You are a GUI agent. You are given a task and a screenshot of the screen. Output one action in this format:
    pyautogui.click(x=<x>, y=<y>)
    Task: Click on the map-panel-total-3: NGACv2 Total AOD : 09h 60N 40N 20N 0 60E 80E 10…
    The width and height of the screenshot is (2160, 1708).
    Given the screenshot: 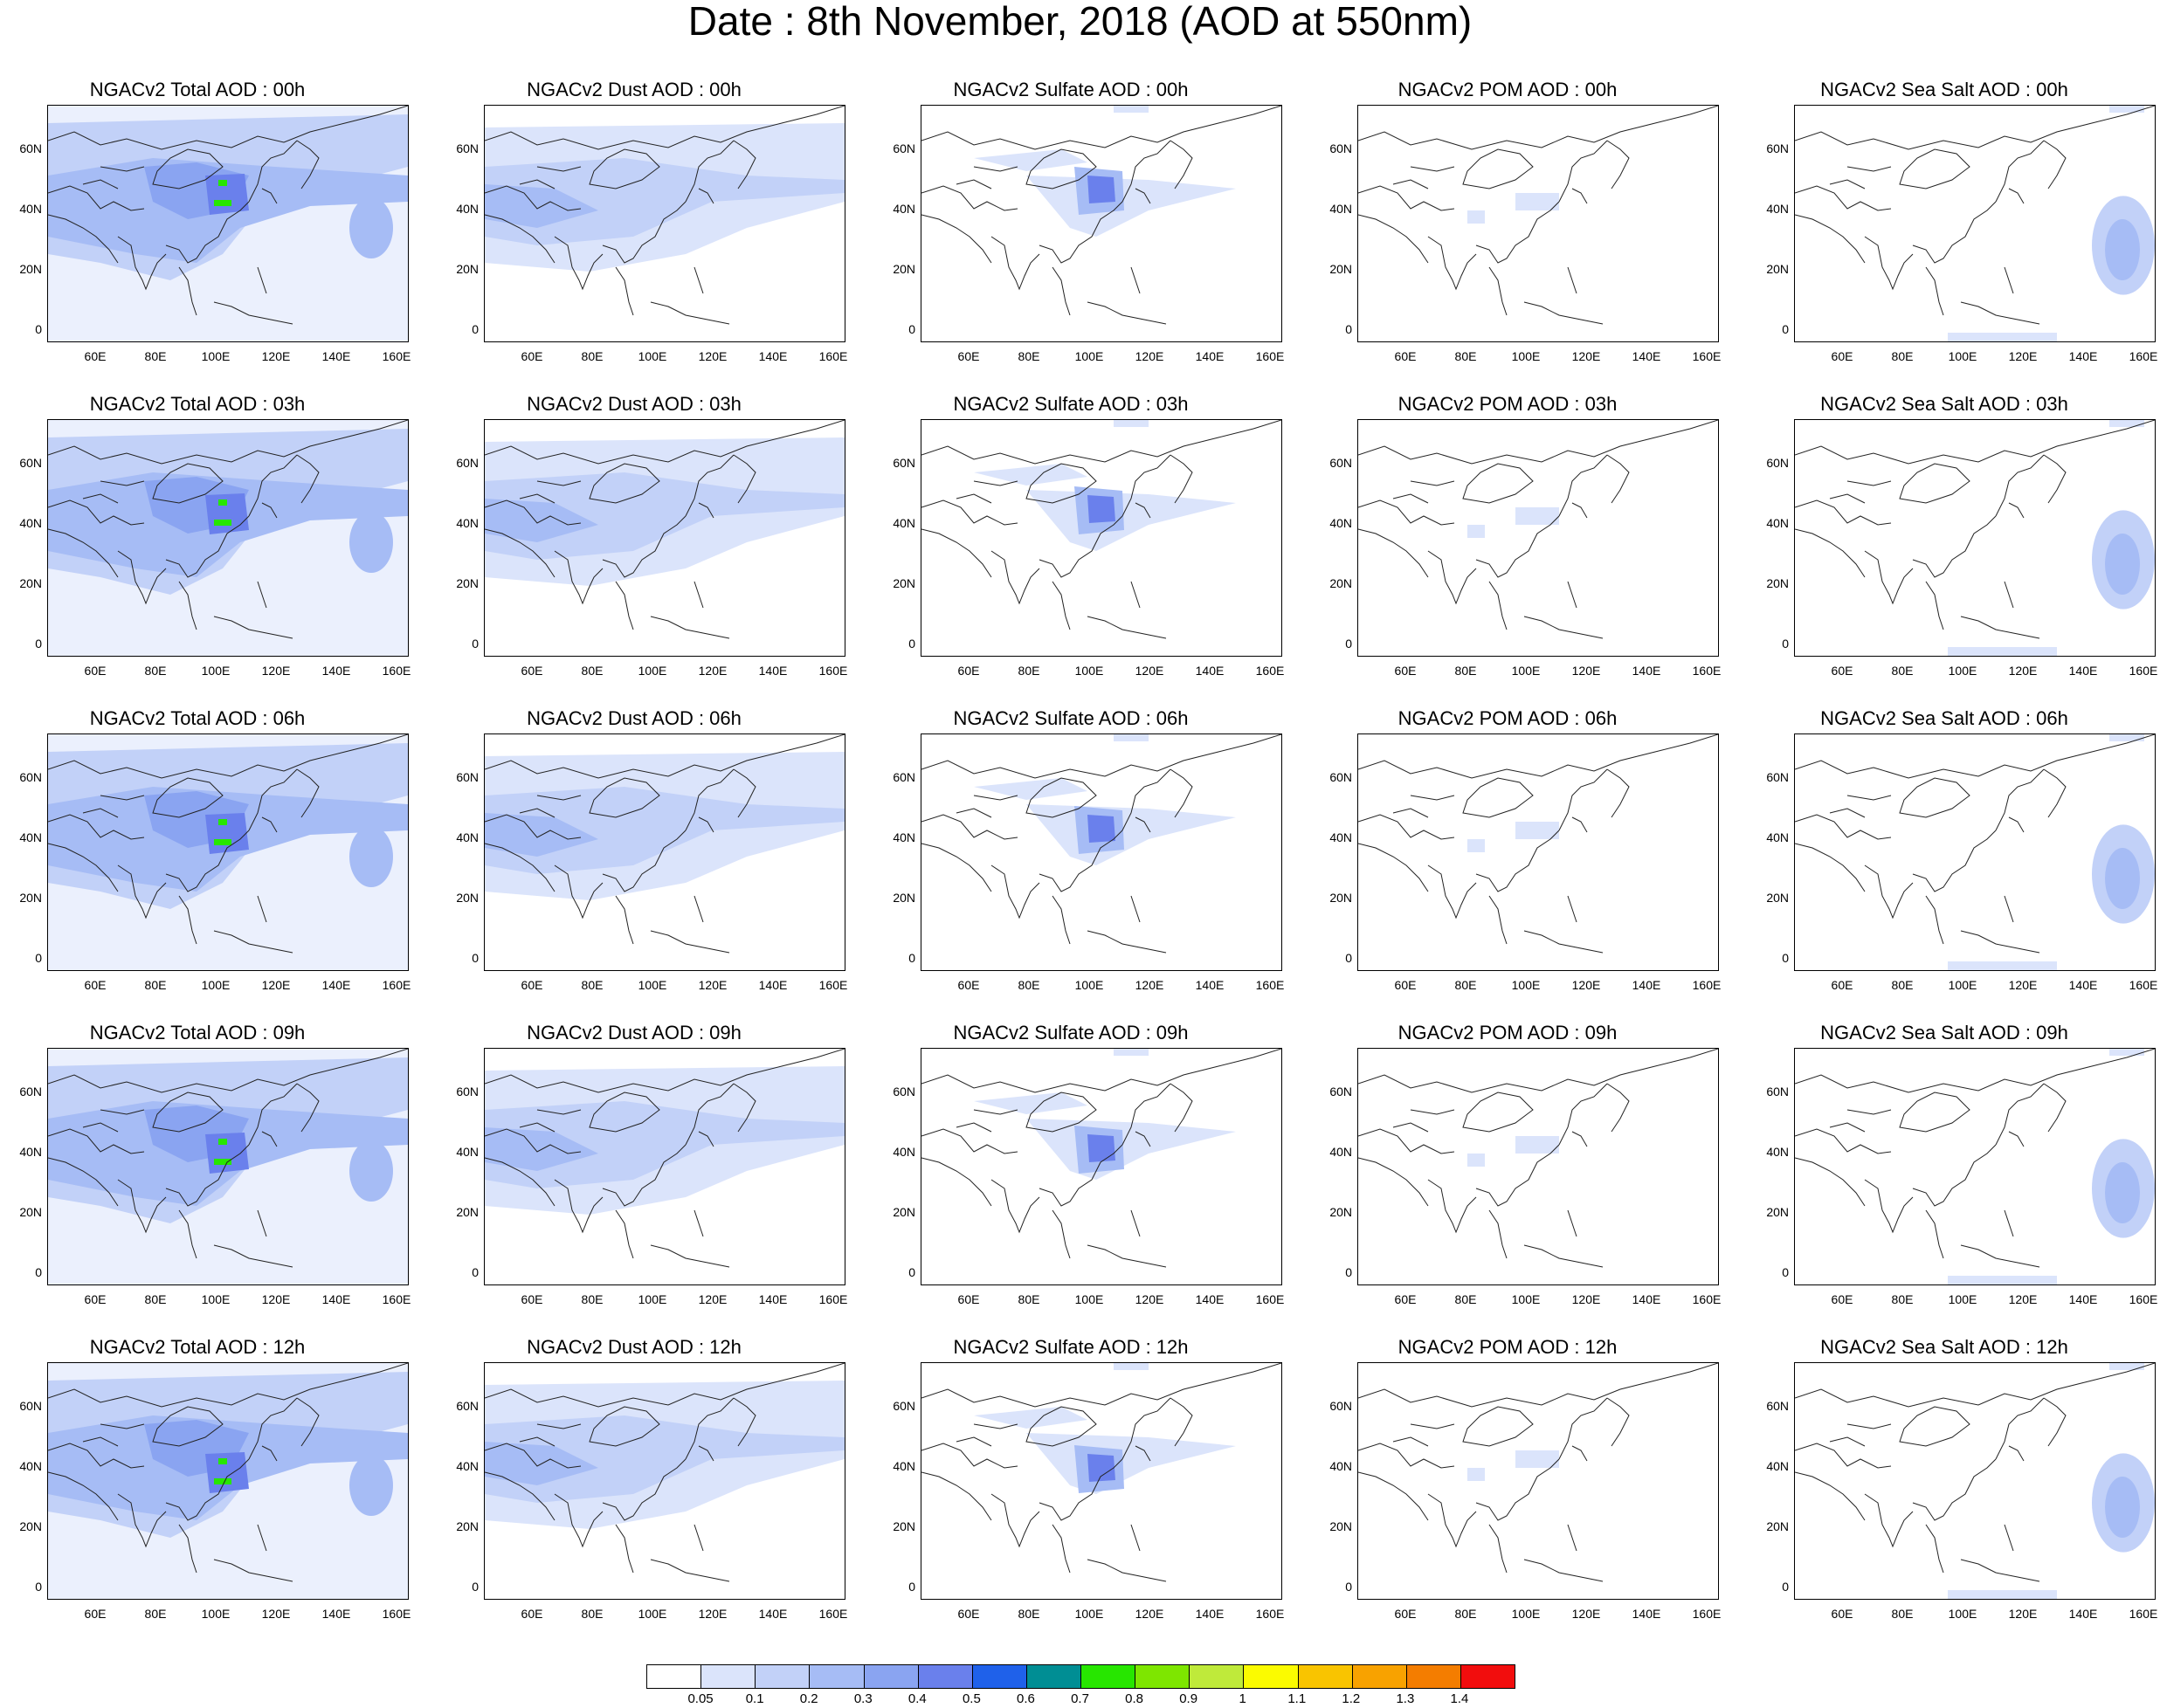 What is the action you would take?
    pyautogui.click(x=208, y=1170)
    